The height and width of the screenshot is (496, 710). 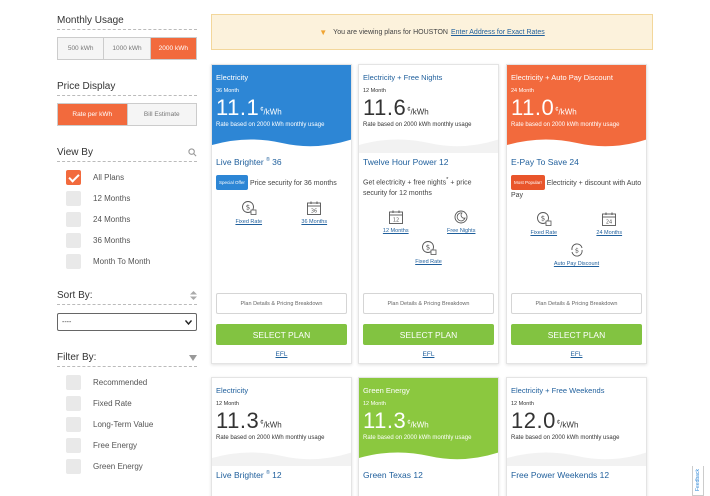 What do you see at coordinates (314, 208) in the screenshot?
I see `calendar-icon: 36` at bounding box center [314, 208].